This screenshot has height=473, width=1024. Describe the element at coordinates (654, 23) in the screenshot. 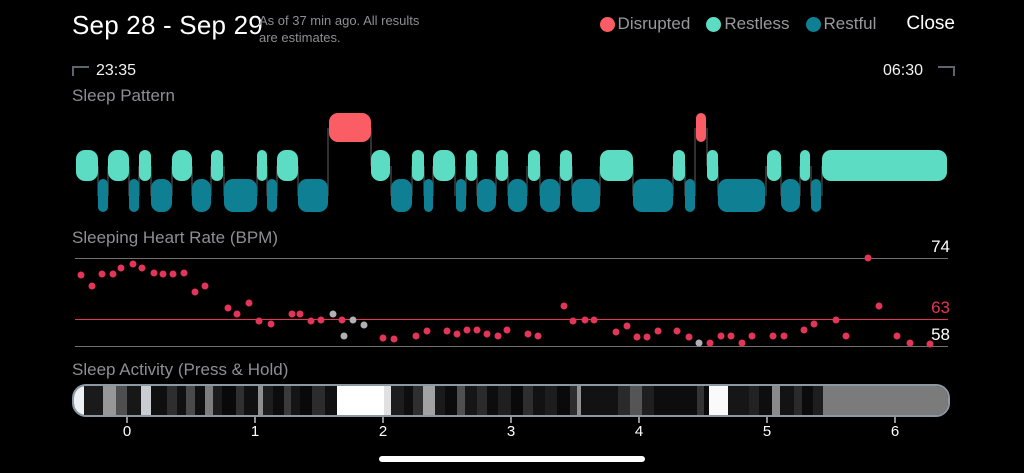

I see `legend-label-disrupted: Disrupted` at that location.